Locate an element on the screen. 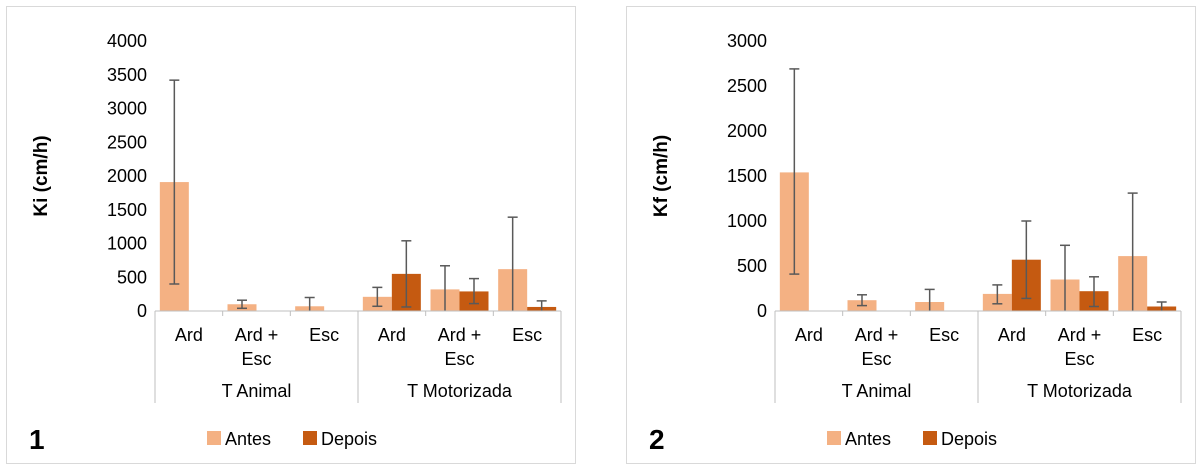 The height and width of the screenshot is (472, 1200). y-tick-label: 3500 is located at coordinates (127, 75).